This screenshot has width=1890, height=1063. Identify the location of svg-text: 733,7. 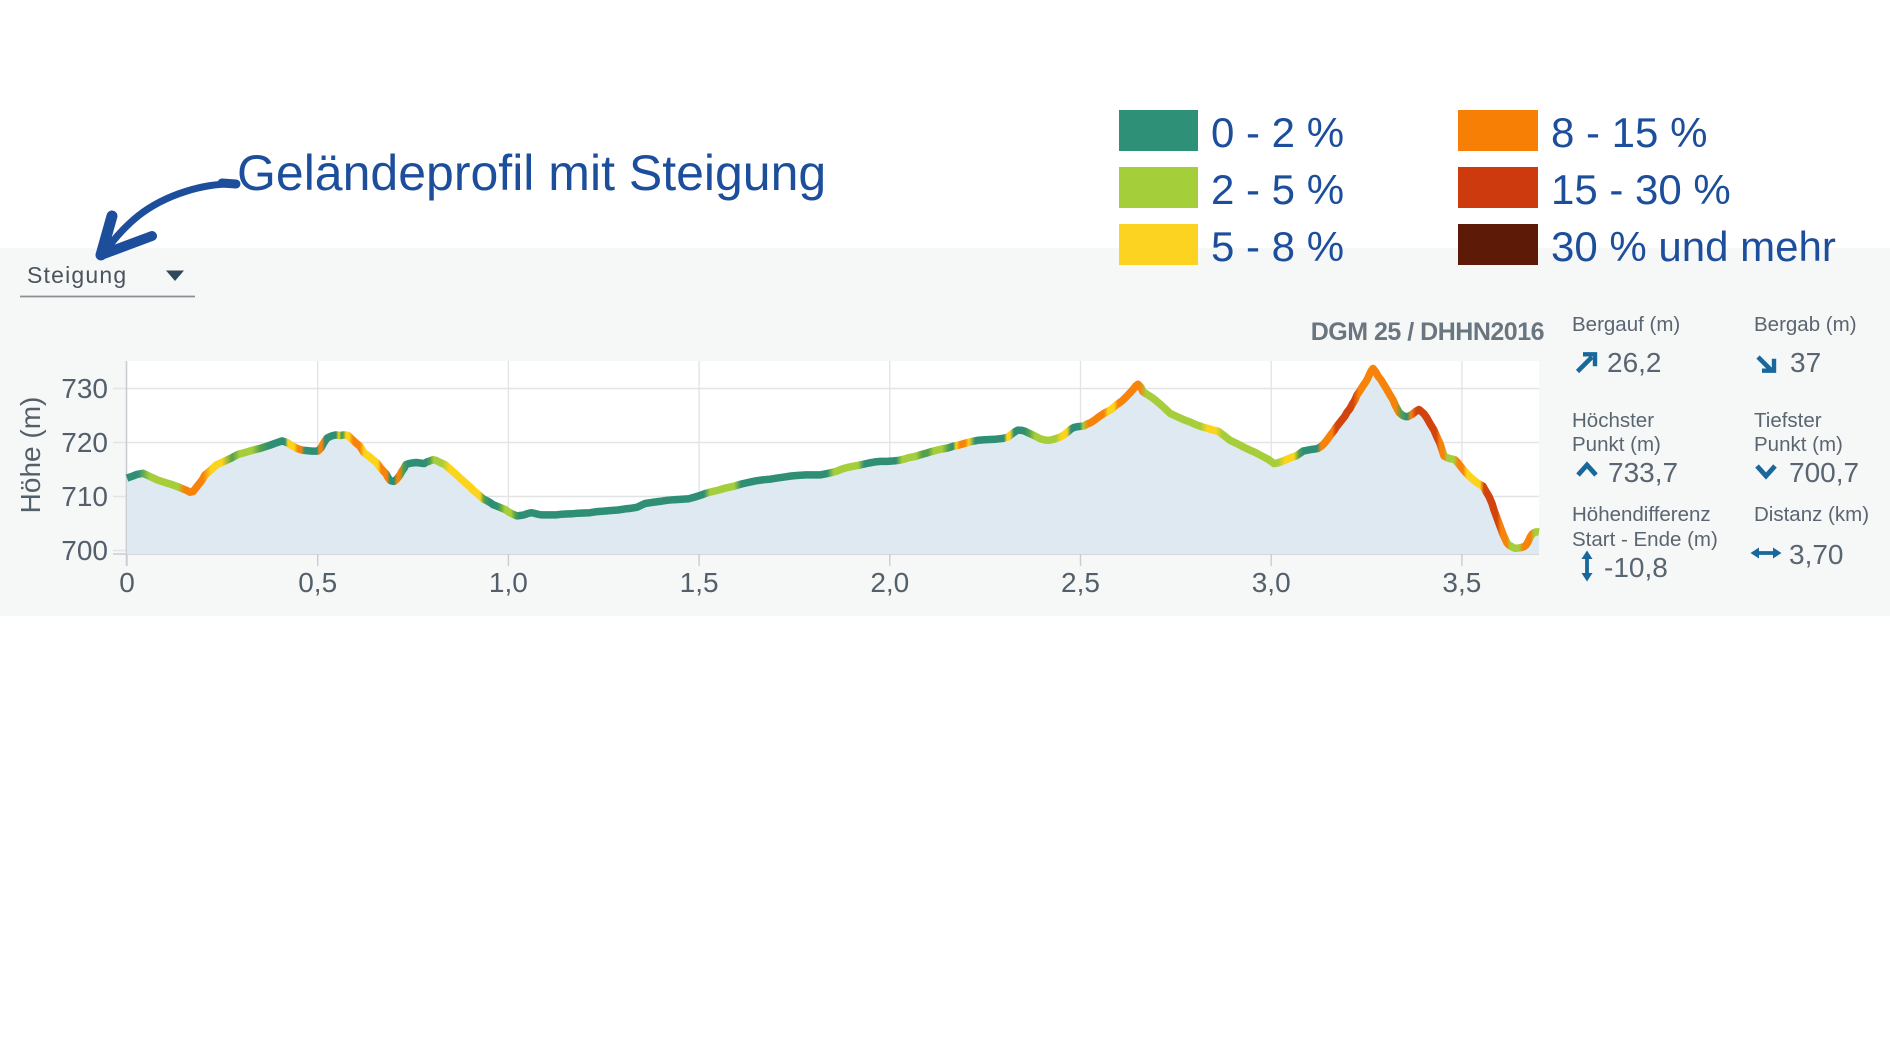
(1643, 472).